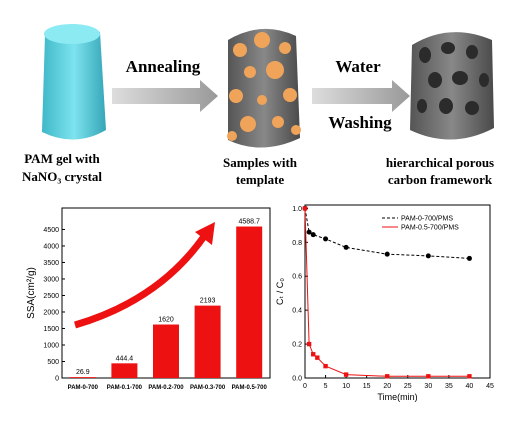 This screenshot has height=422, width=520. I want to click on caption: Samples with, so click(260, 162).